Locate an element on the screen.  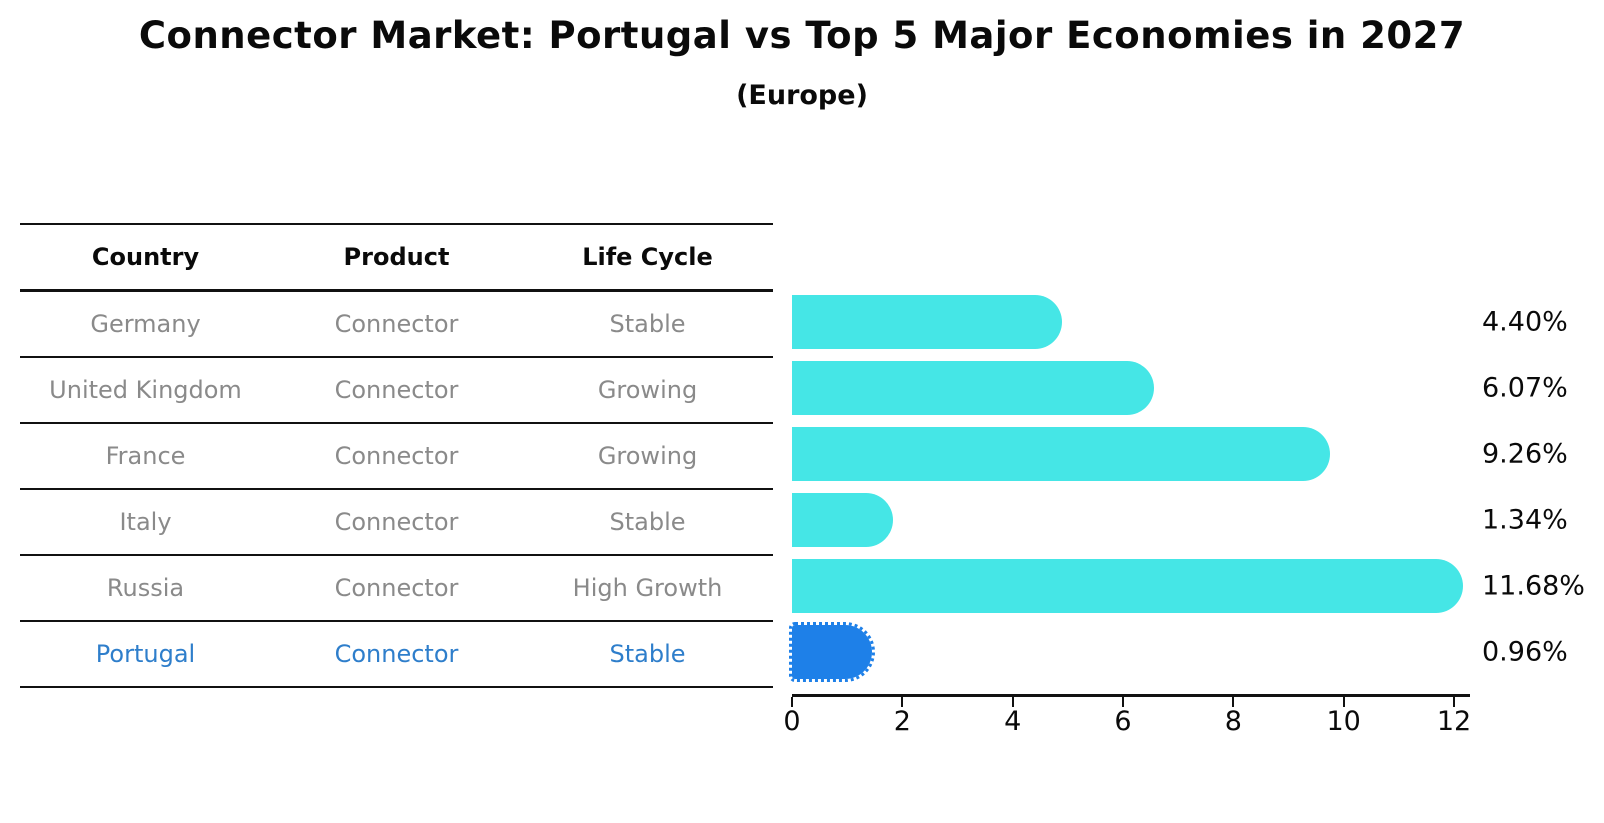
bar-value-label-united-kingdom: 6.07% is located at coordinates (1525, 388).